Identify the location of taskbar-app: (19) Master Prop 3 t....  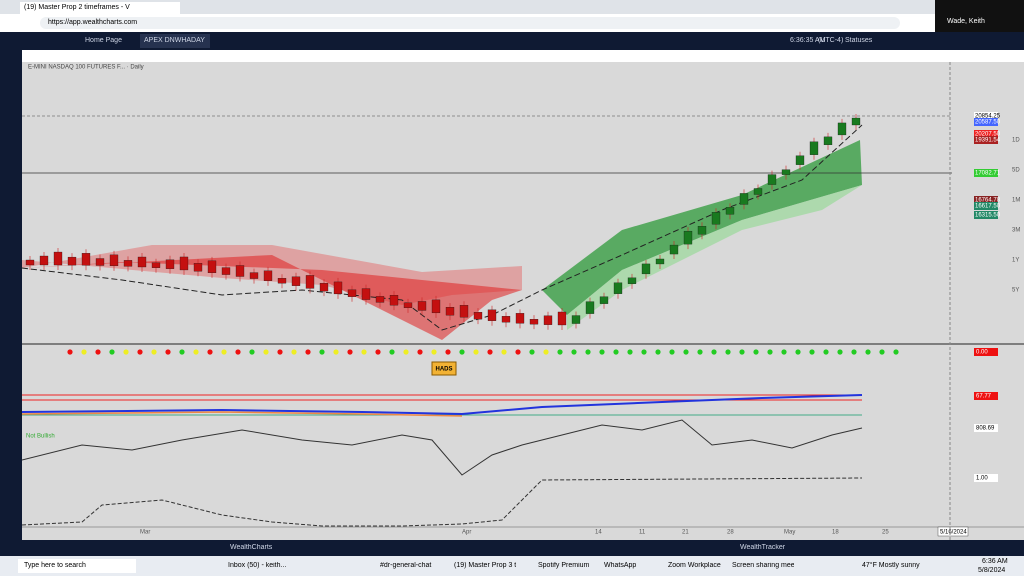
(485, 565).